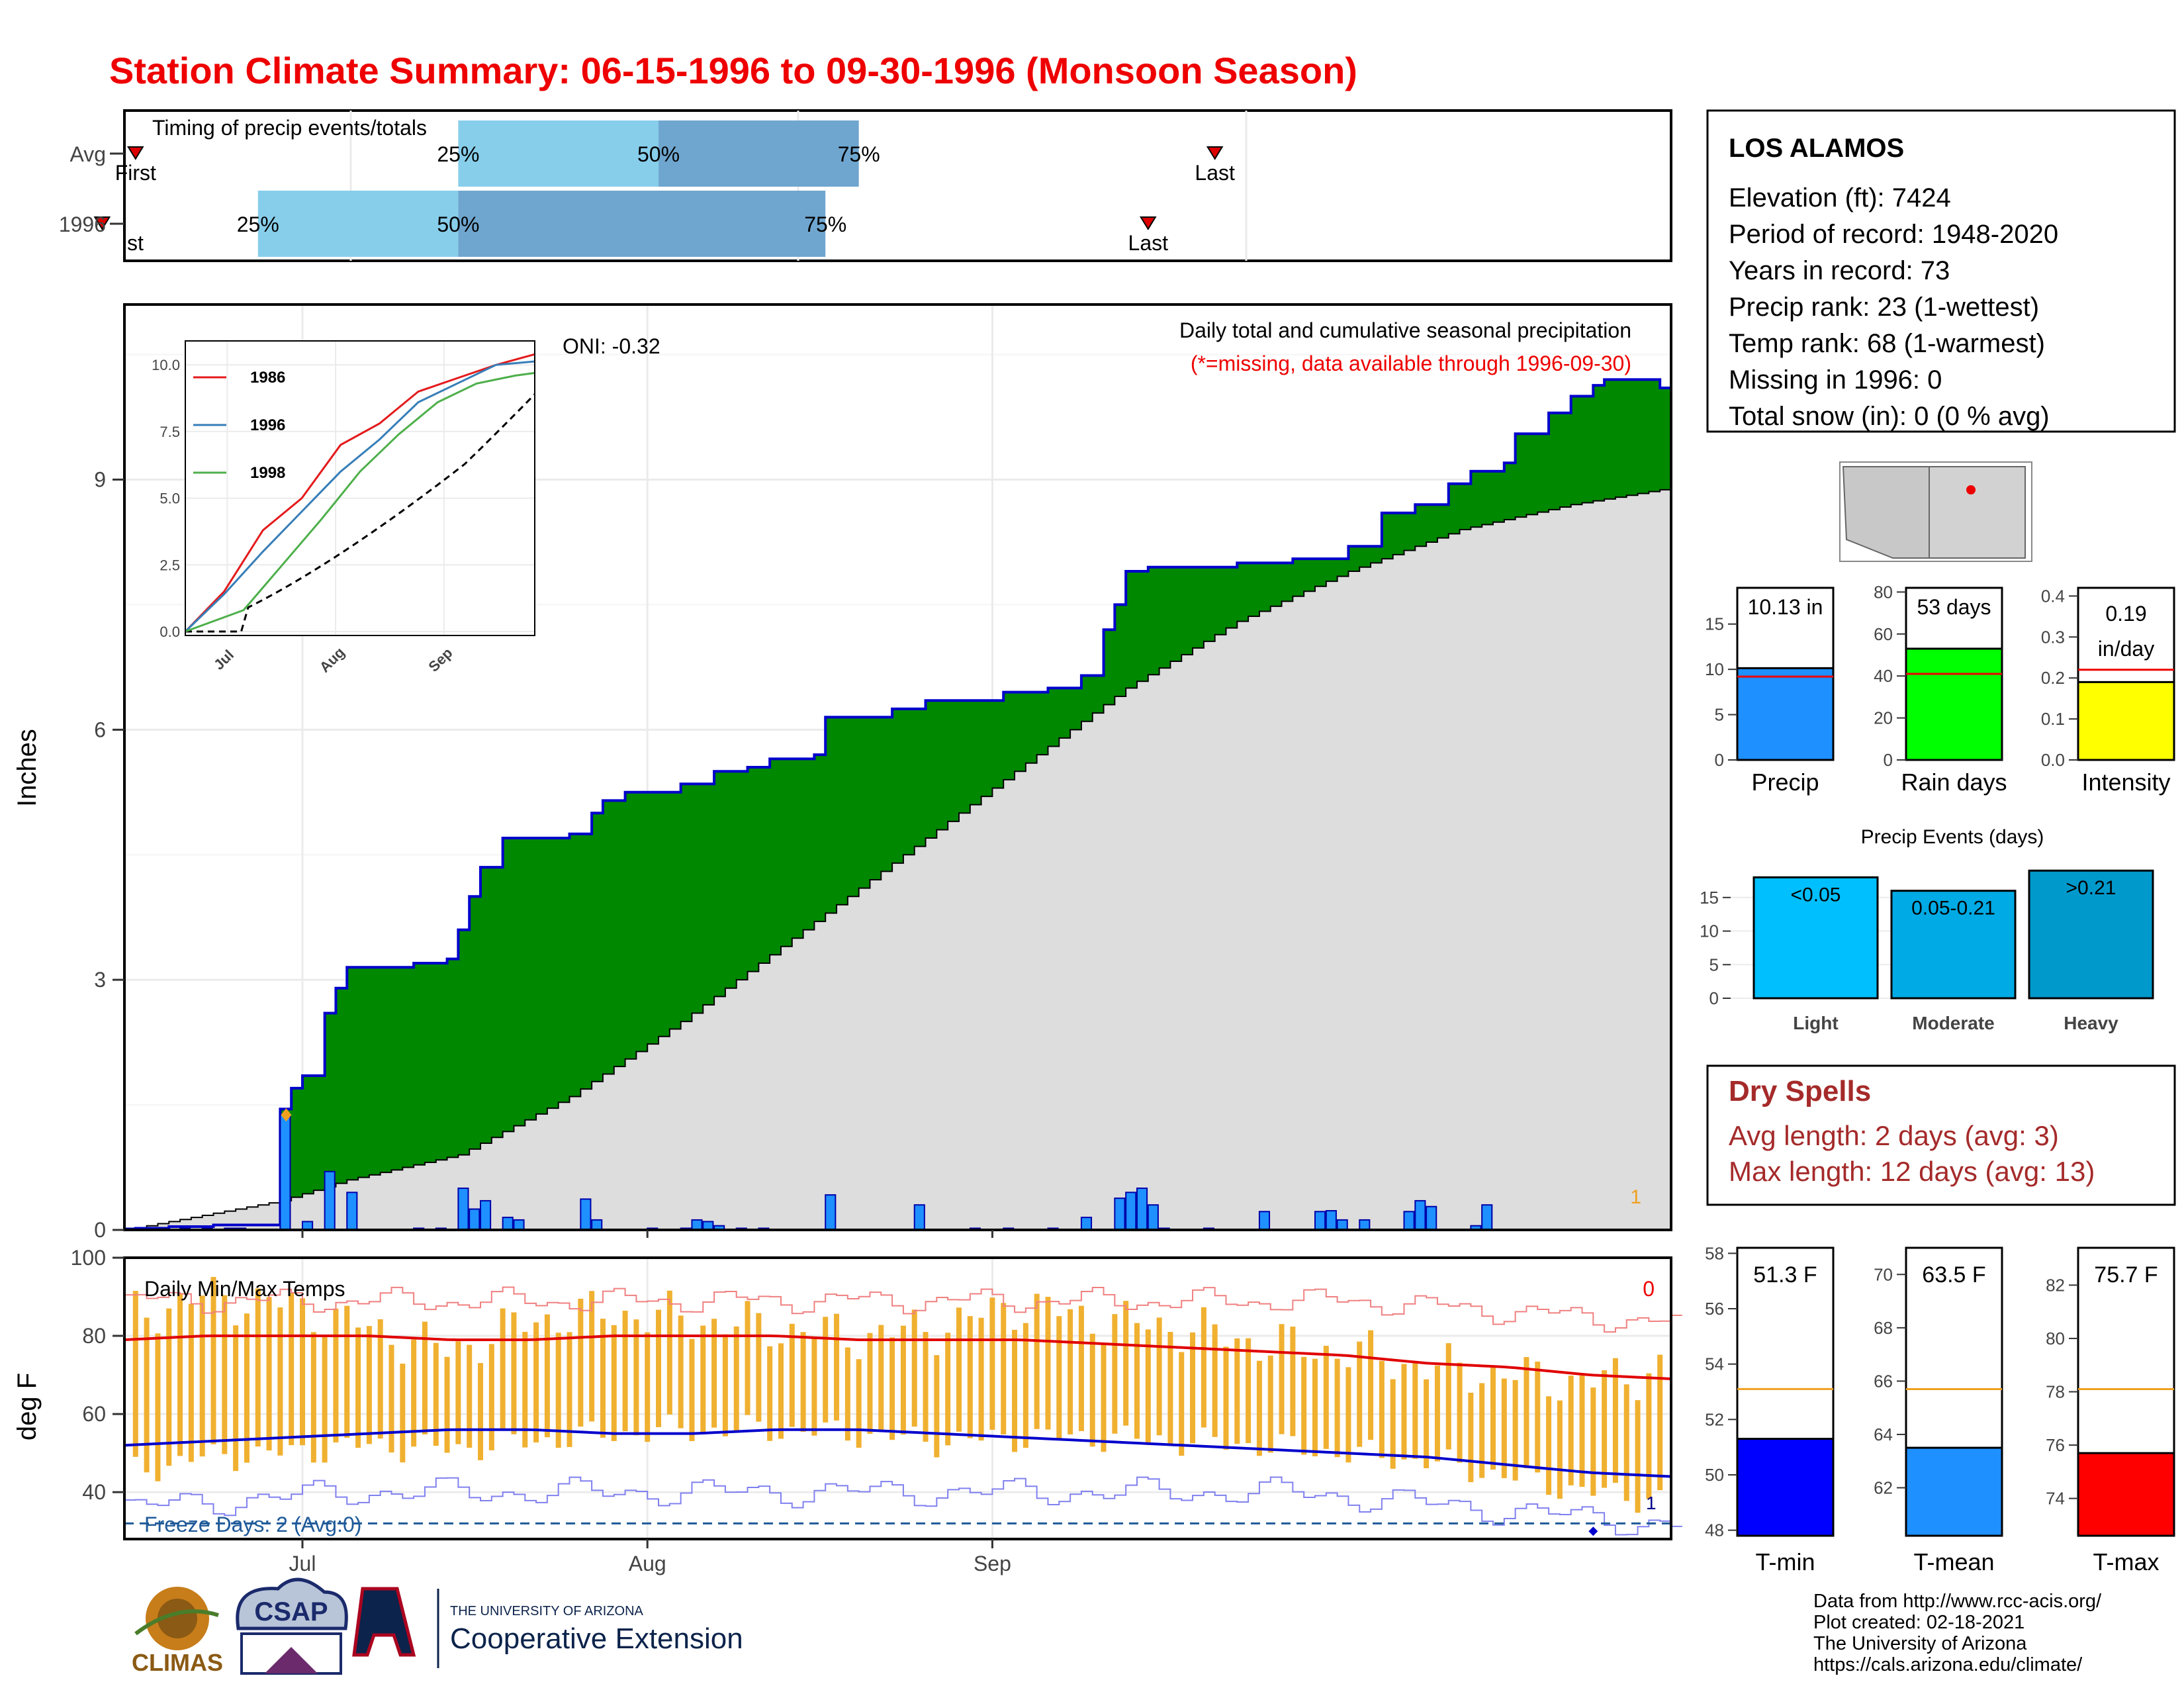  What do you see at coordinates (1709, 931) in the screenshot?
I see `events-y-tick-label: 10` at bounding box center [1709, 931].